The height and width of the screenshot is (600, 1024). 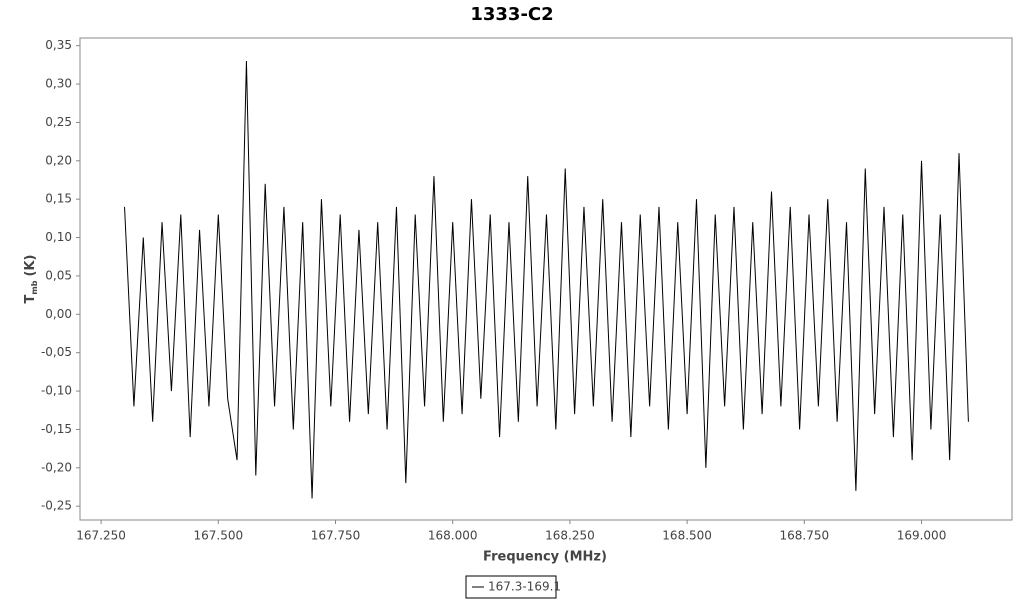 I want to click on y-axis-title: Tmb (K), so click(x=31, y=279).